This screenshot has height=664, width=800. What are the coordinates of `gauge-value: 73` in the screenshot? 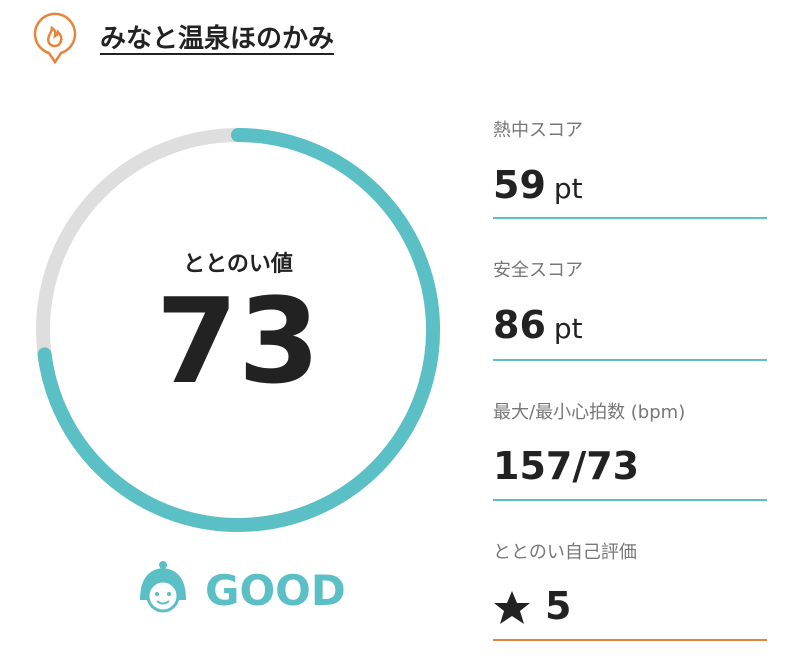 It's located at (238, 341).